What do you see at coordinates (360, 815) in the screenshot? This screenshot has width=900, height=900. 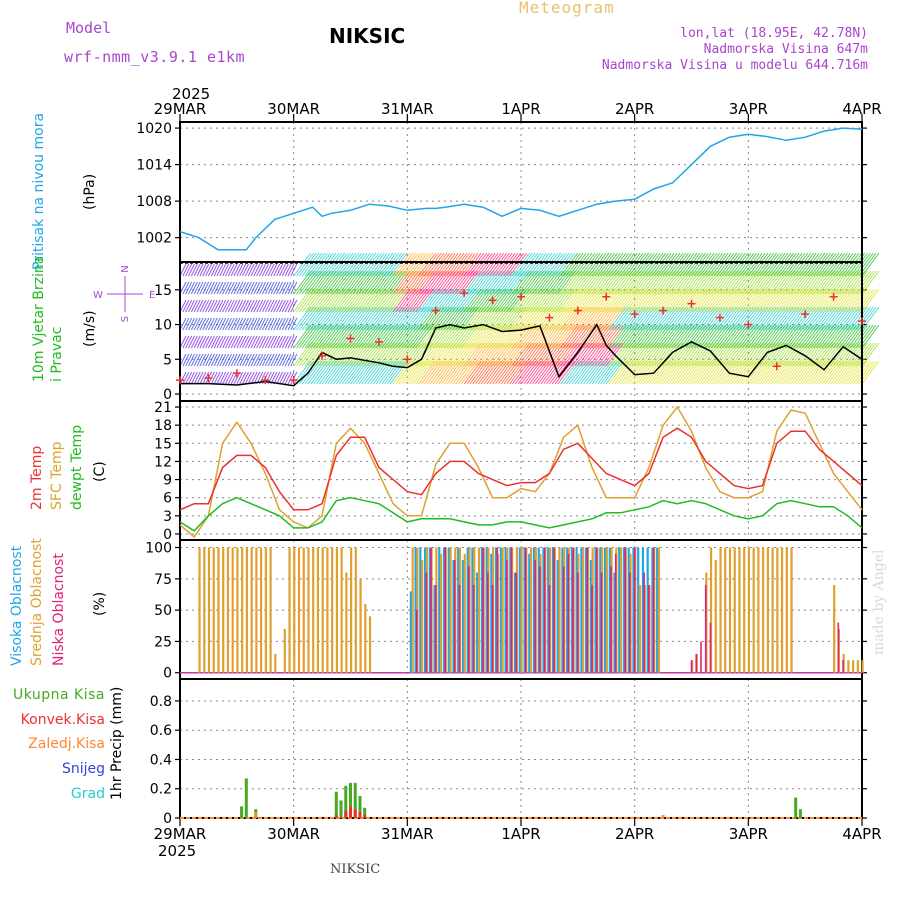 I see `precip-bar` at bounding box center [360, 815].